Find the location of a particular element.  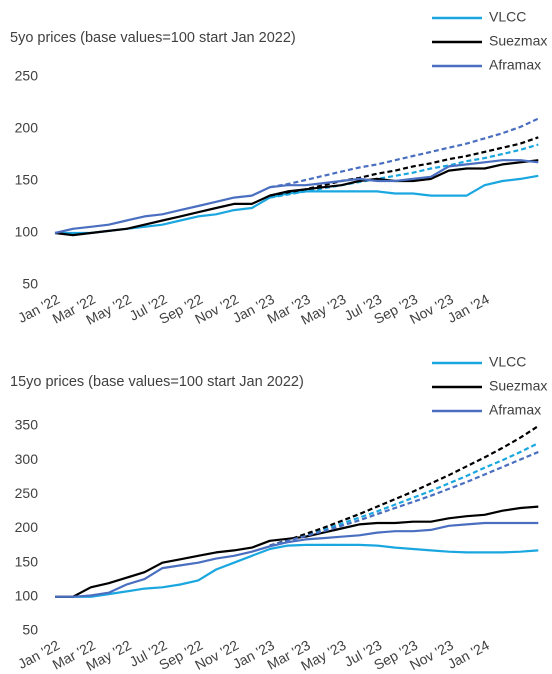

y-tick-label: 350 is located at coordinates (27, 425).